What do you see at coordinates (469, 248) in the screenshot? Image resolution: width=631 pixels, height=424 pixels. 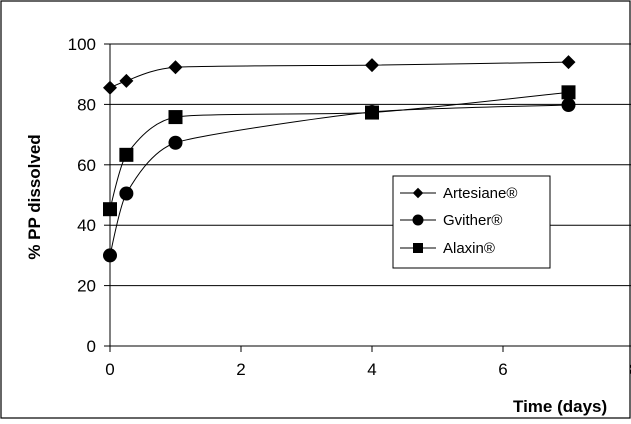 I see `legend-label: Alaxin®` at bounding box center [469, 248].